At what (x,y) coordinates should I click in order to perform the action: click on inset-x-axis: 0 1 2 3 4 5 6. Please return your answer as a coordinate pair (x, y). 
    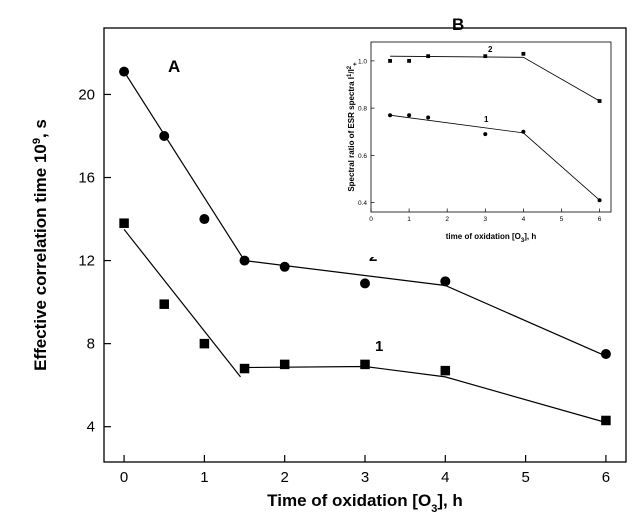
    Looking at the image, I should click on (485, 215).